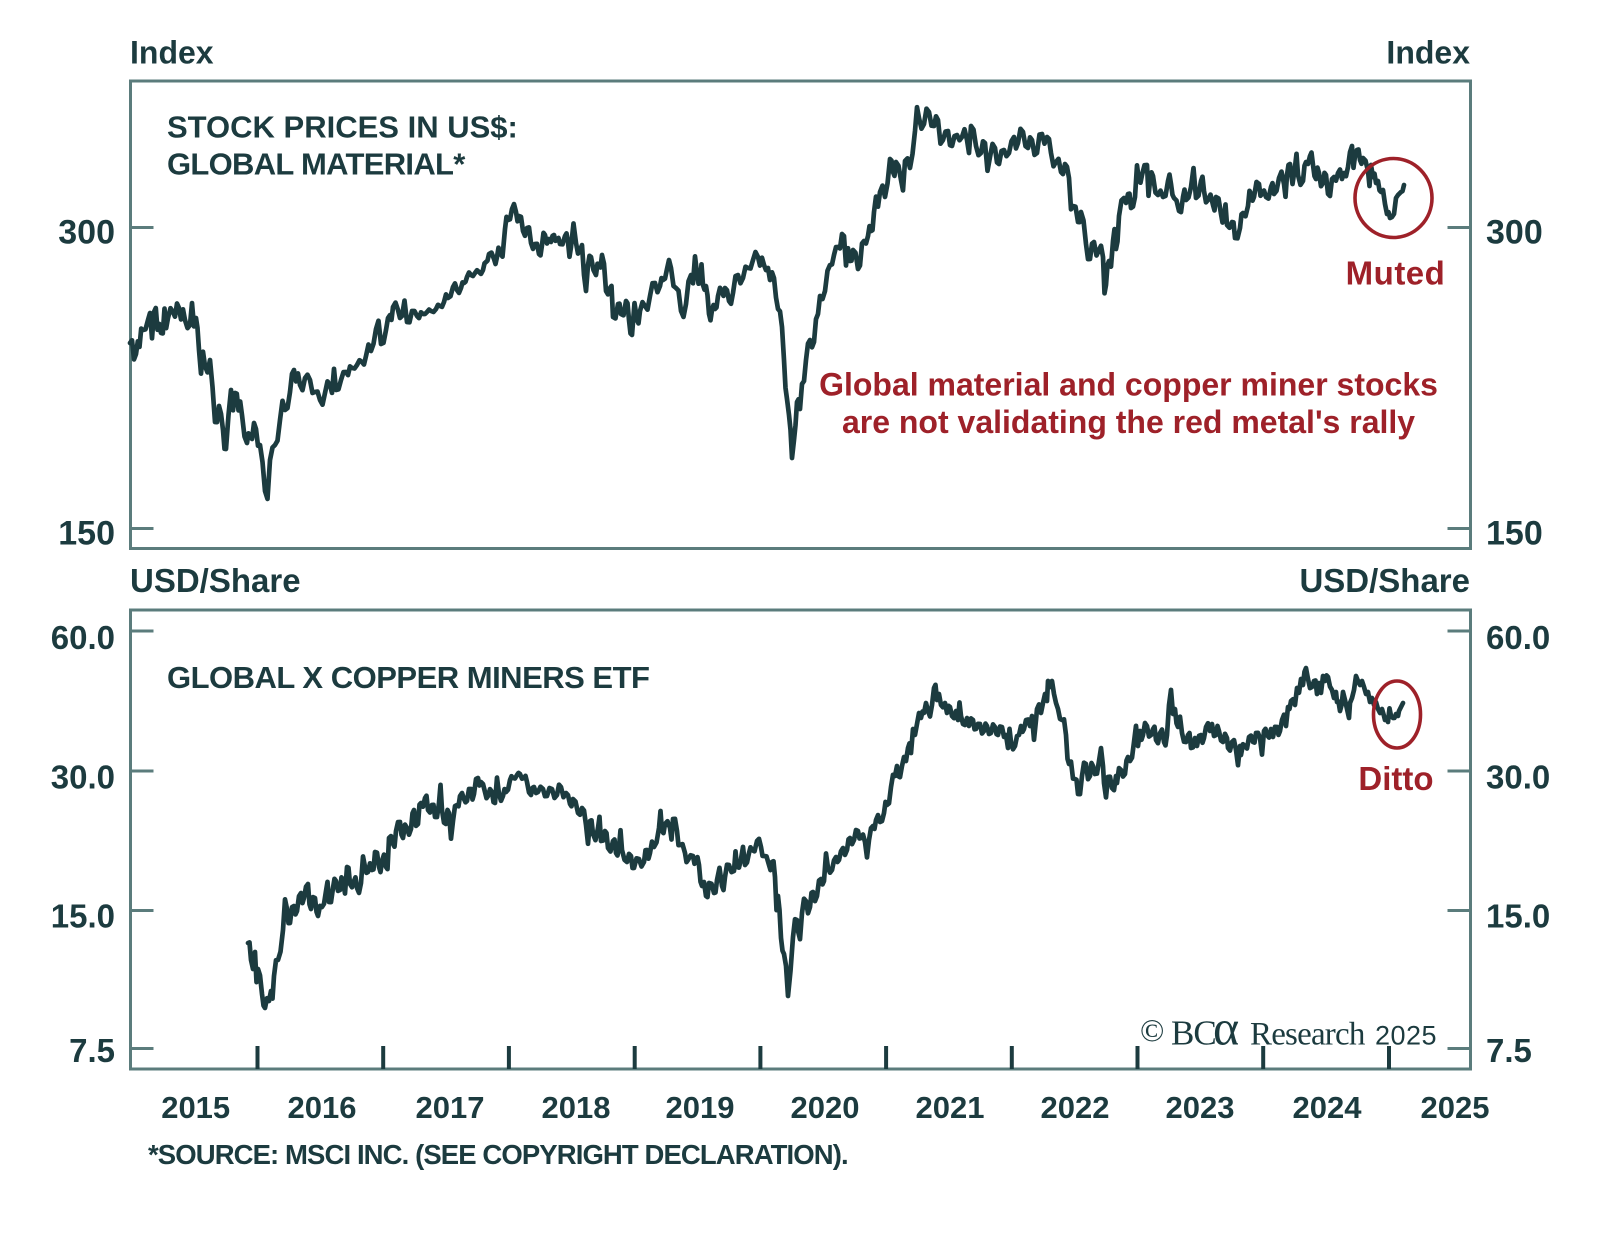 The image size is (1600, 1247). Describe the element at coordinates (450, 1107) in the screenshot. I see `svg-text: 2017` at that location.